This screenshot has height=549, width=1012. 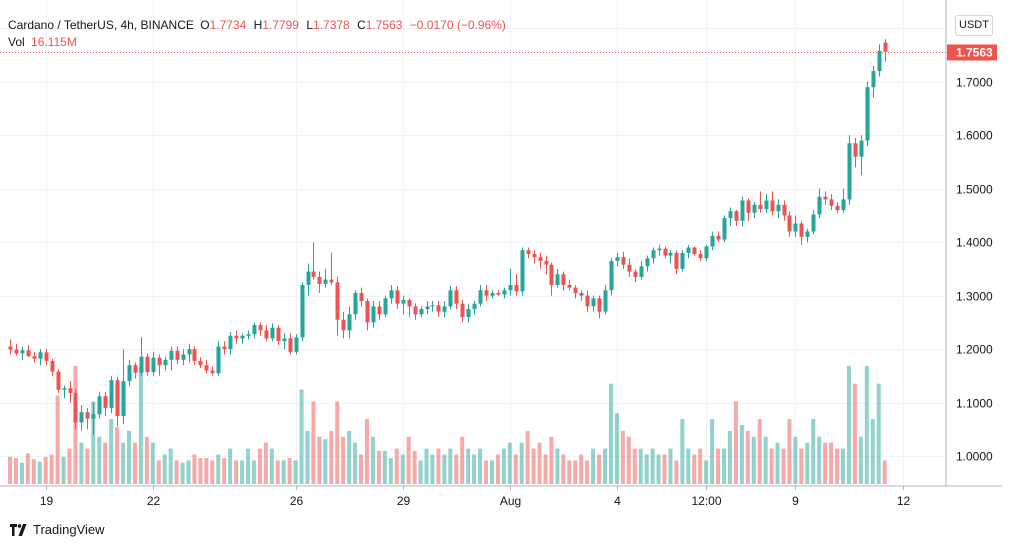 What do you see at coordinates (16, 42) in the screenshot?
I see `volume-label: Vol` at bounding box center [16, 42].